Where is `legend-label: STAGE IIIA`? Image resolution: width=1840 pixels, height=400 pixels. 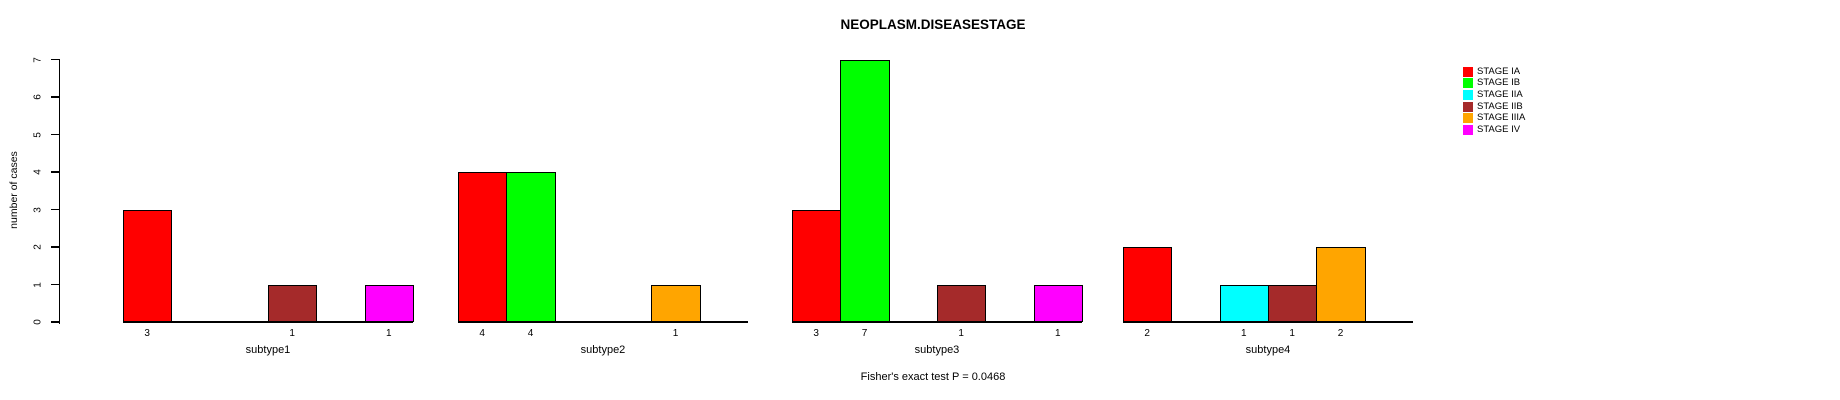
legend-label: STAGE IIIA is located at coordinates (1501, 118).